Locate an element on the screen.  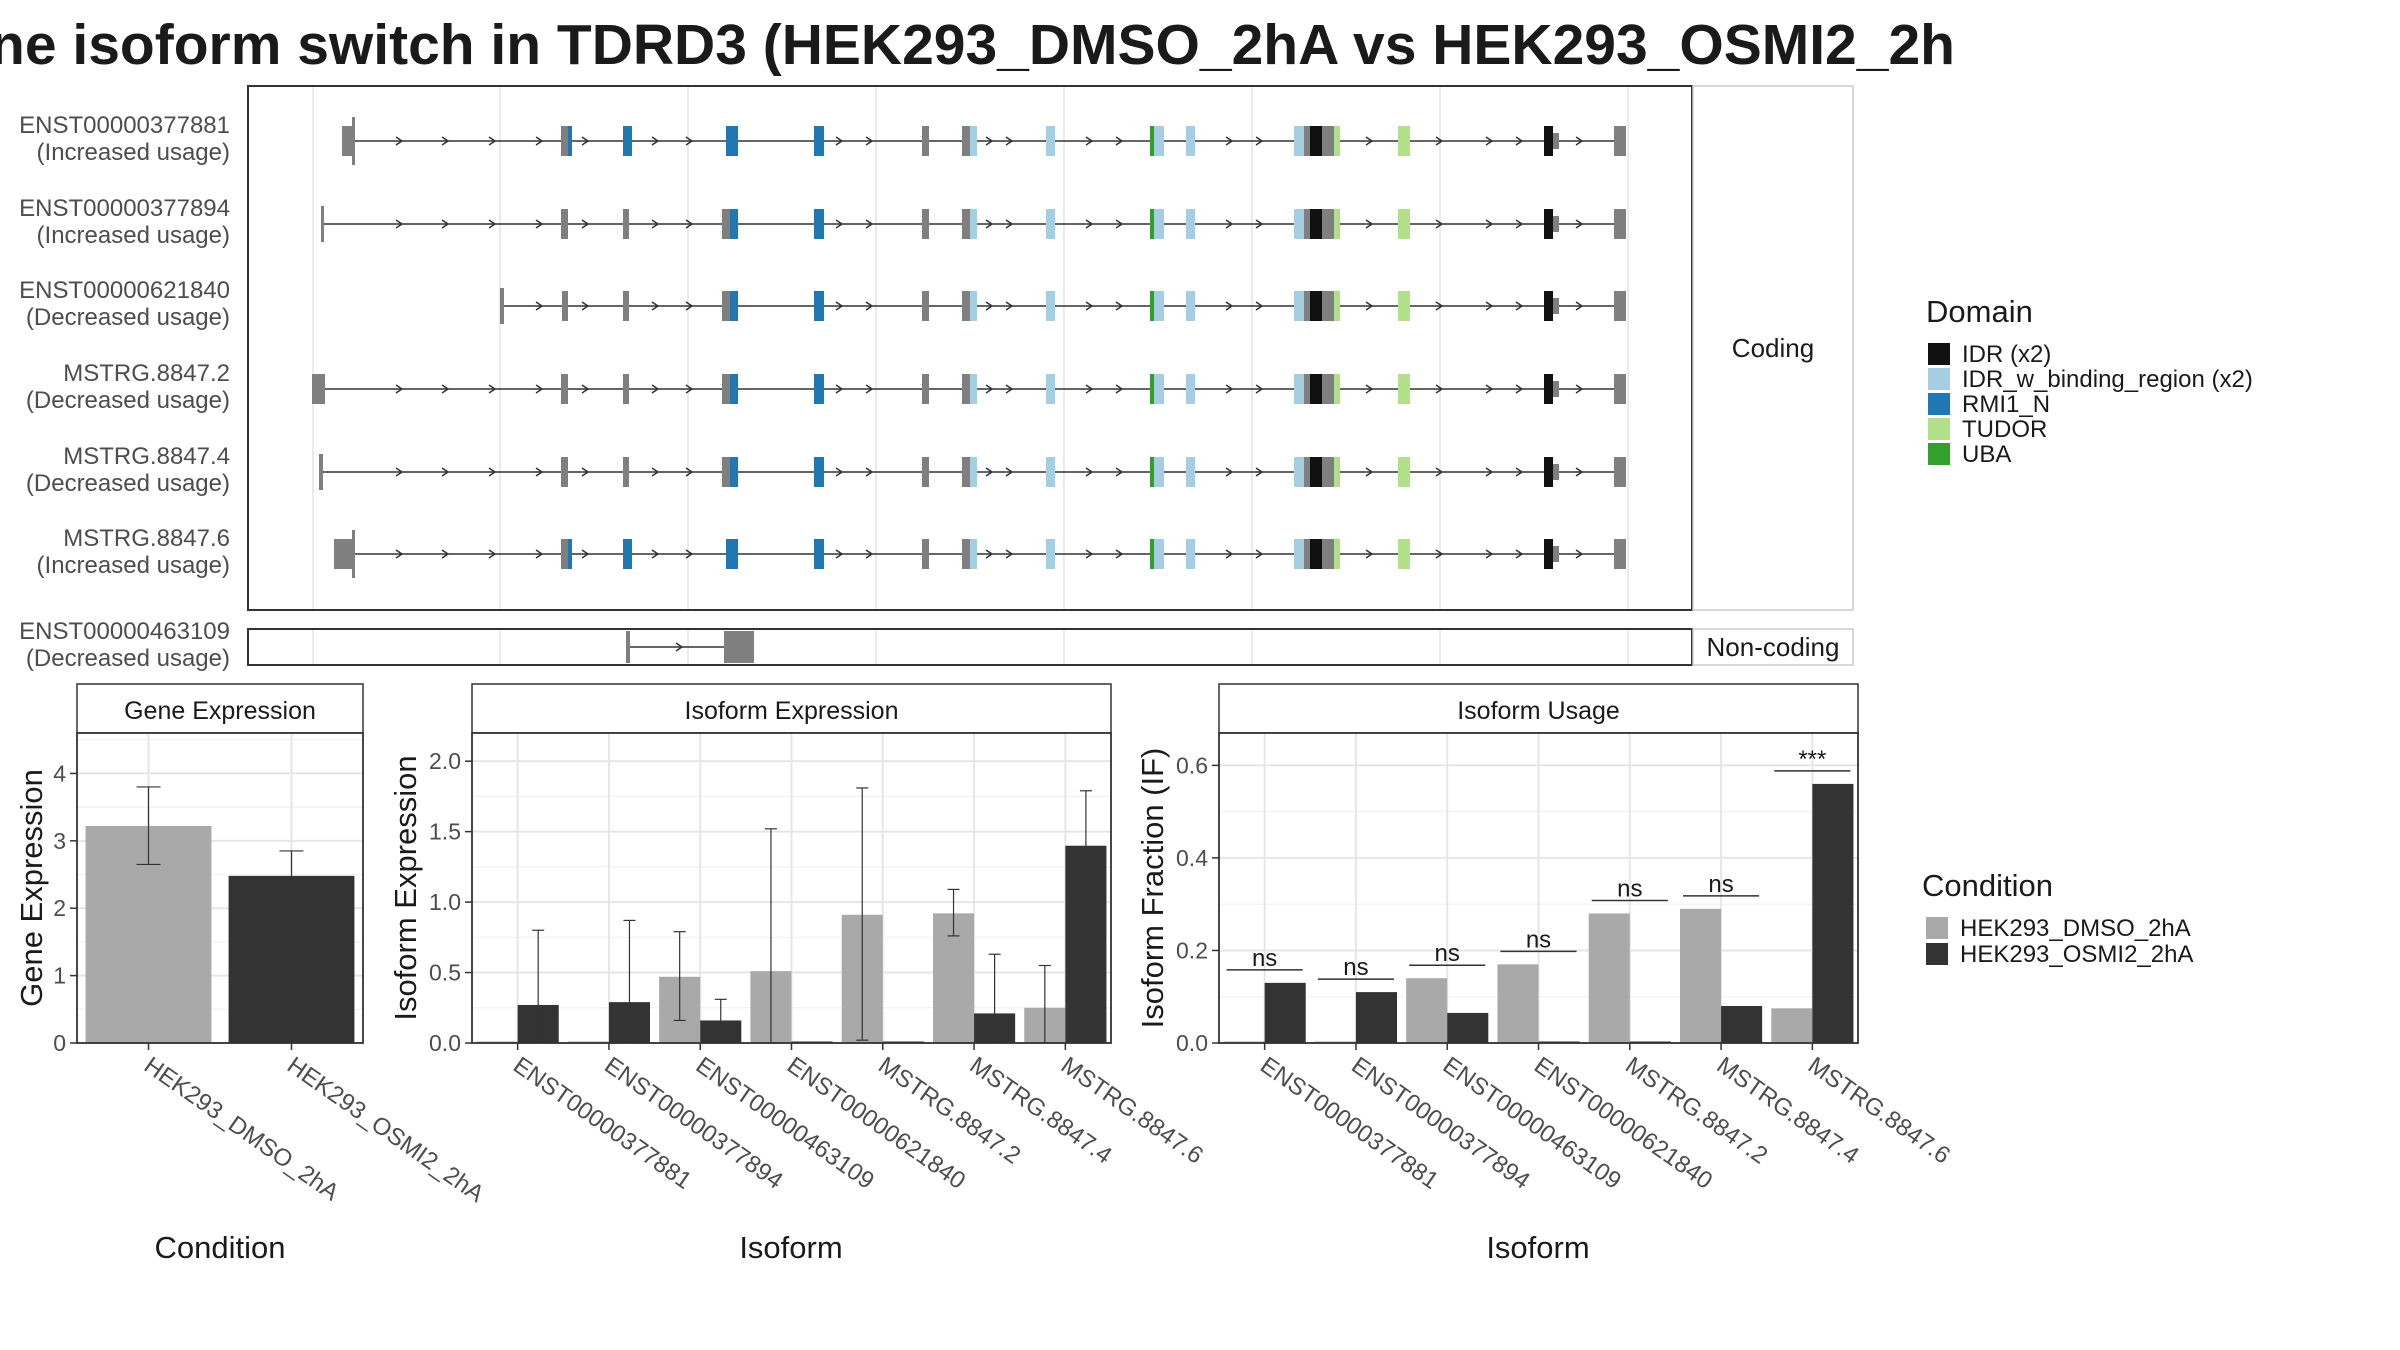
domain-legend-label: RMI1_N is located at coordinates (2006, 404).